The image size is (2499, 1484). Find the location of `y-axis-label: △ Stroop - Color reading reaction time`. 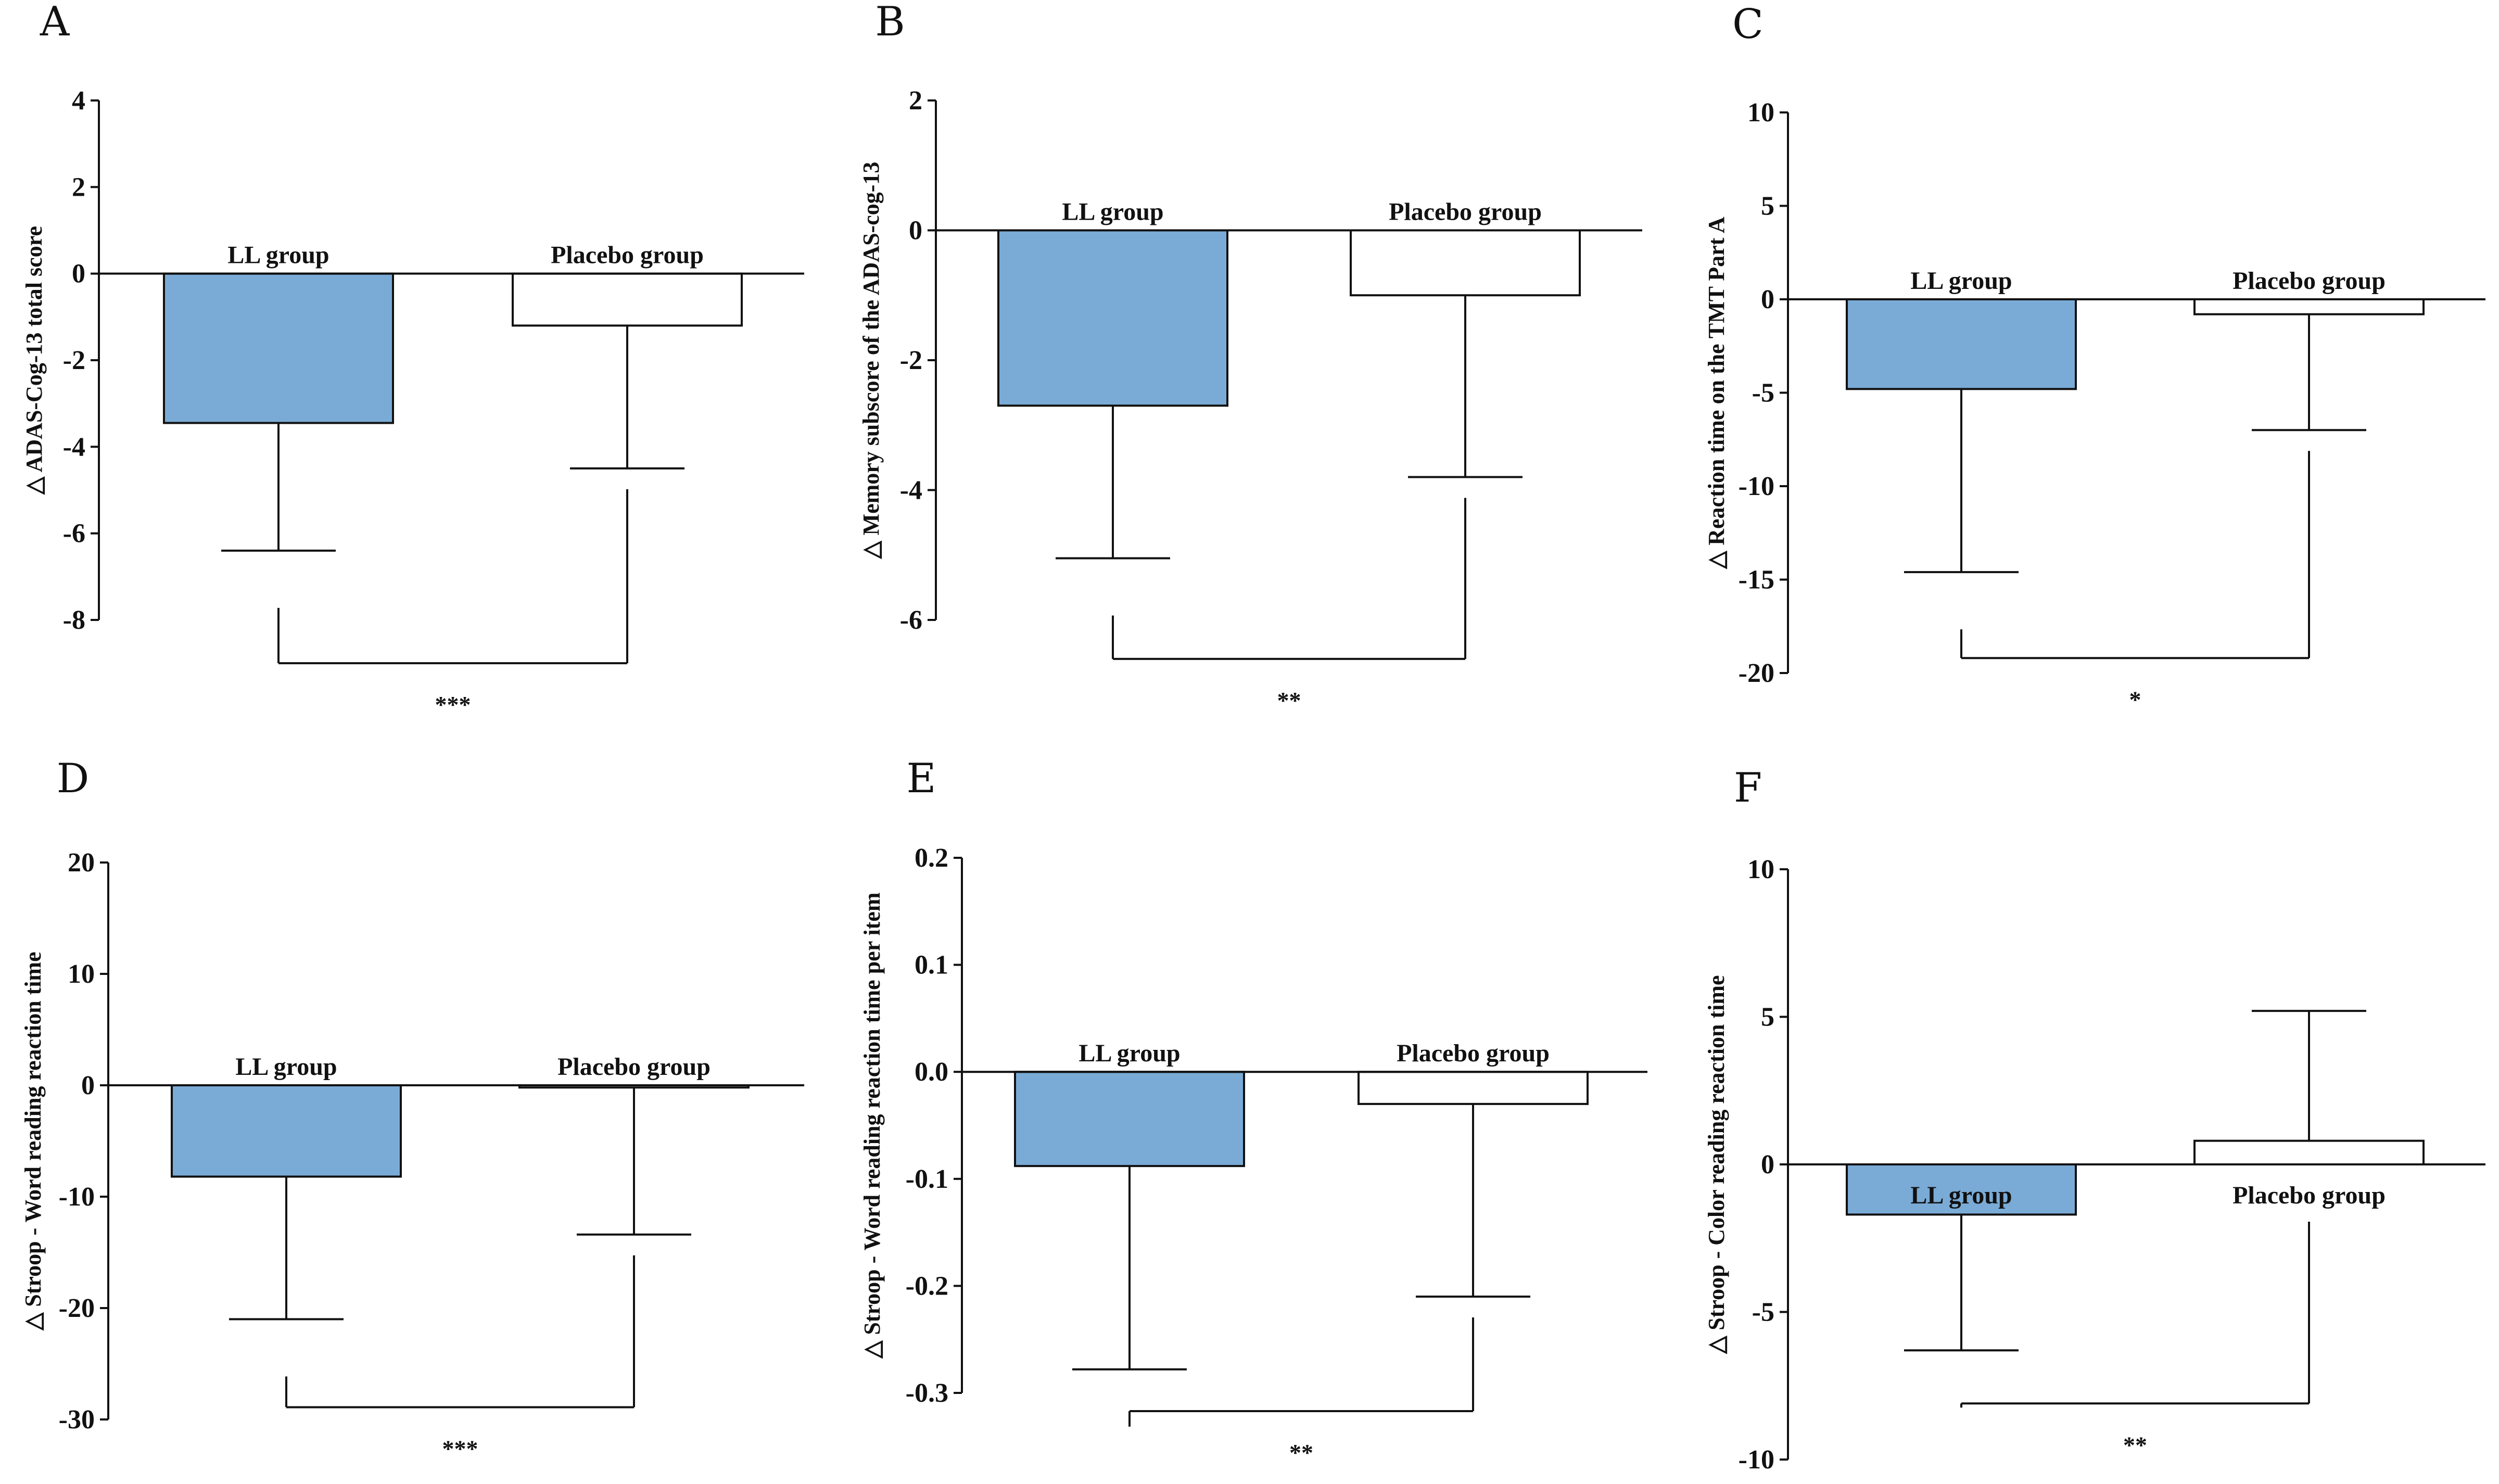

y-axis-label: △ Stroop - Color reading reaction time is located at coordinates (1716, 1165).